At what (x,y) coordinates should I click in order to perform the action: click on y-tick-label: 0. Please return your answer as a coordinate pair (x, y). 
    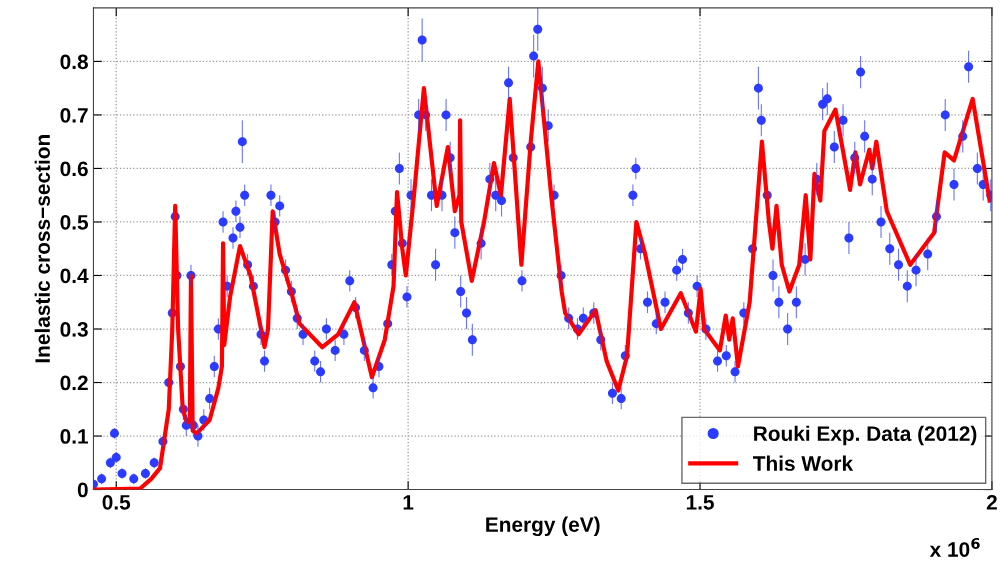
    Looking at the image, I should click on (82, 490).